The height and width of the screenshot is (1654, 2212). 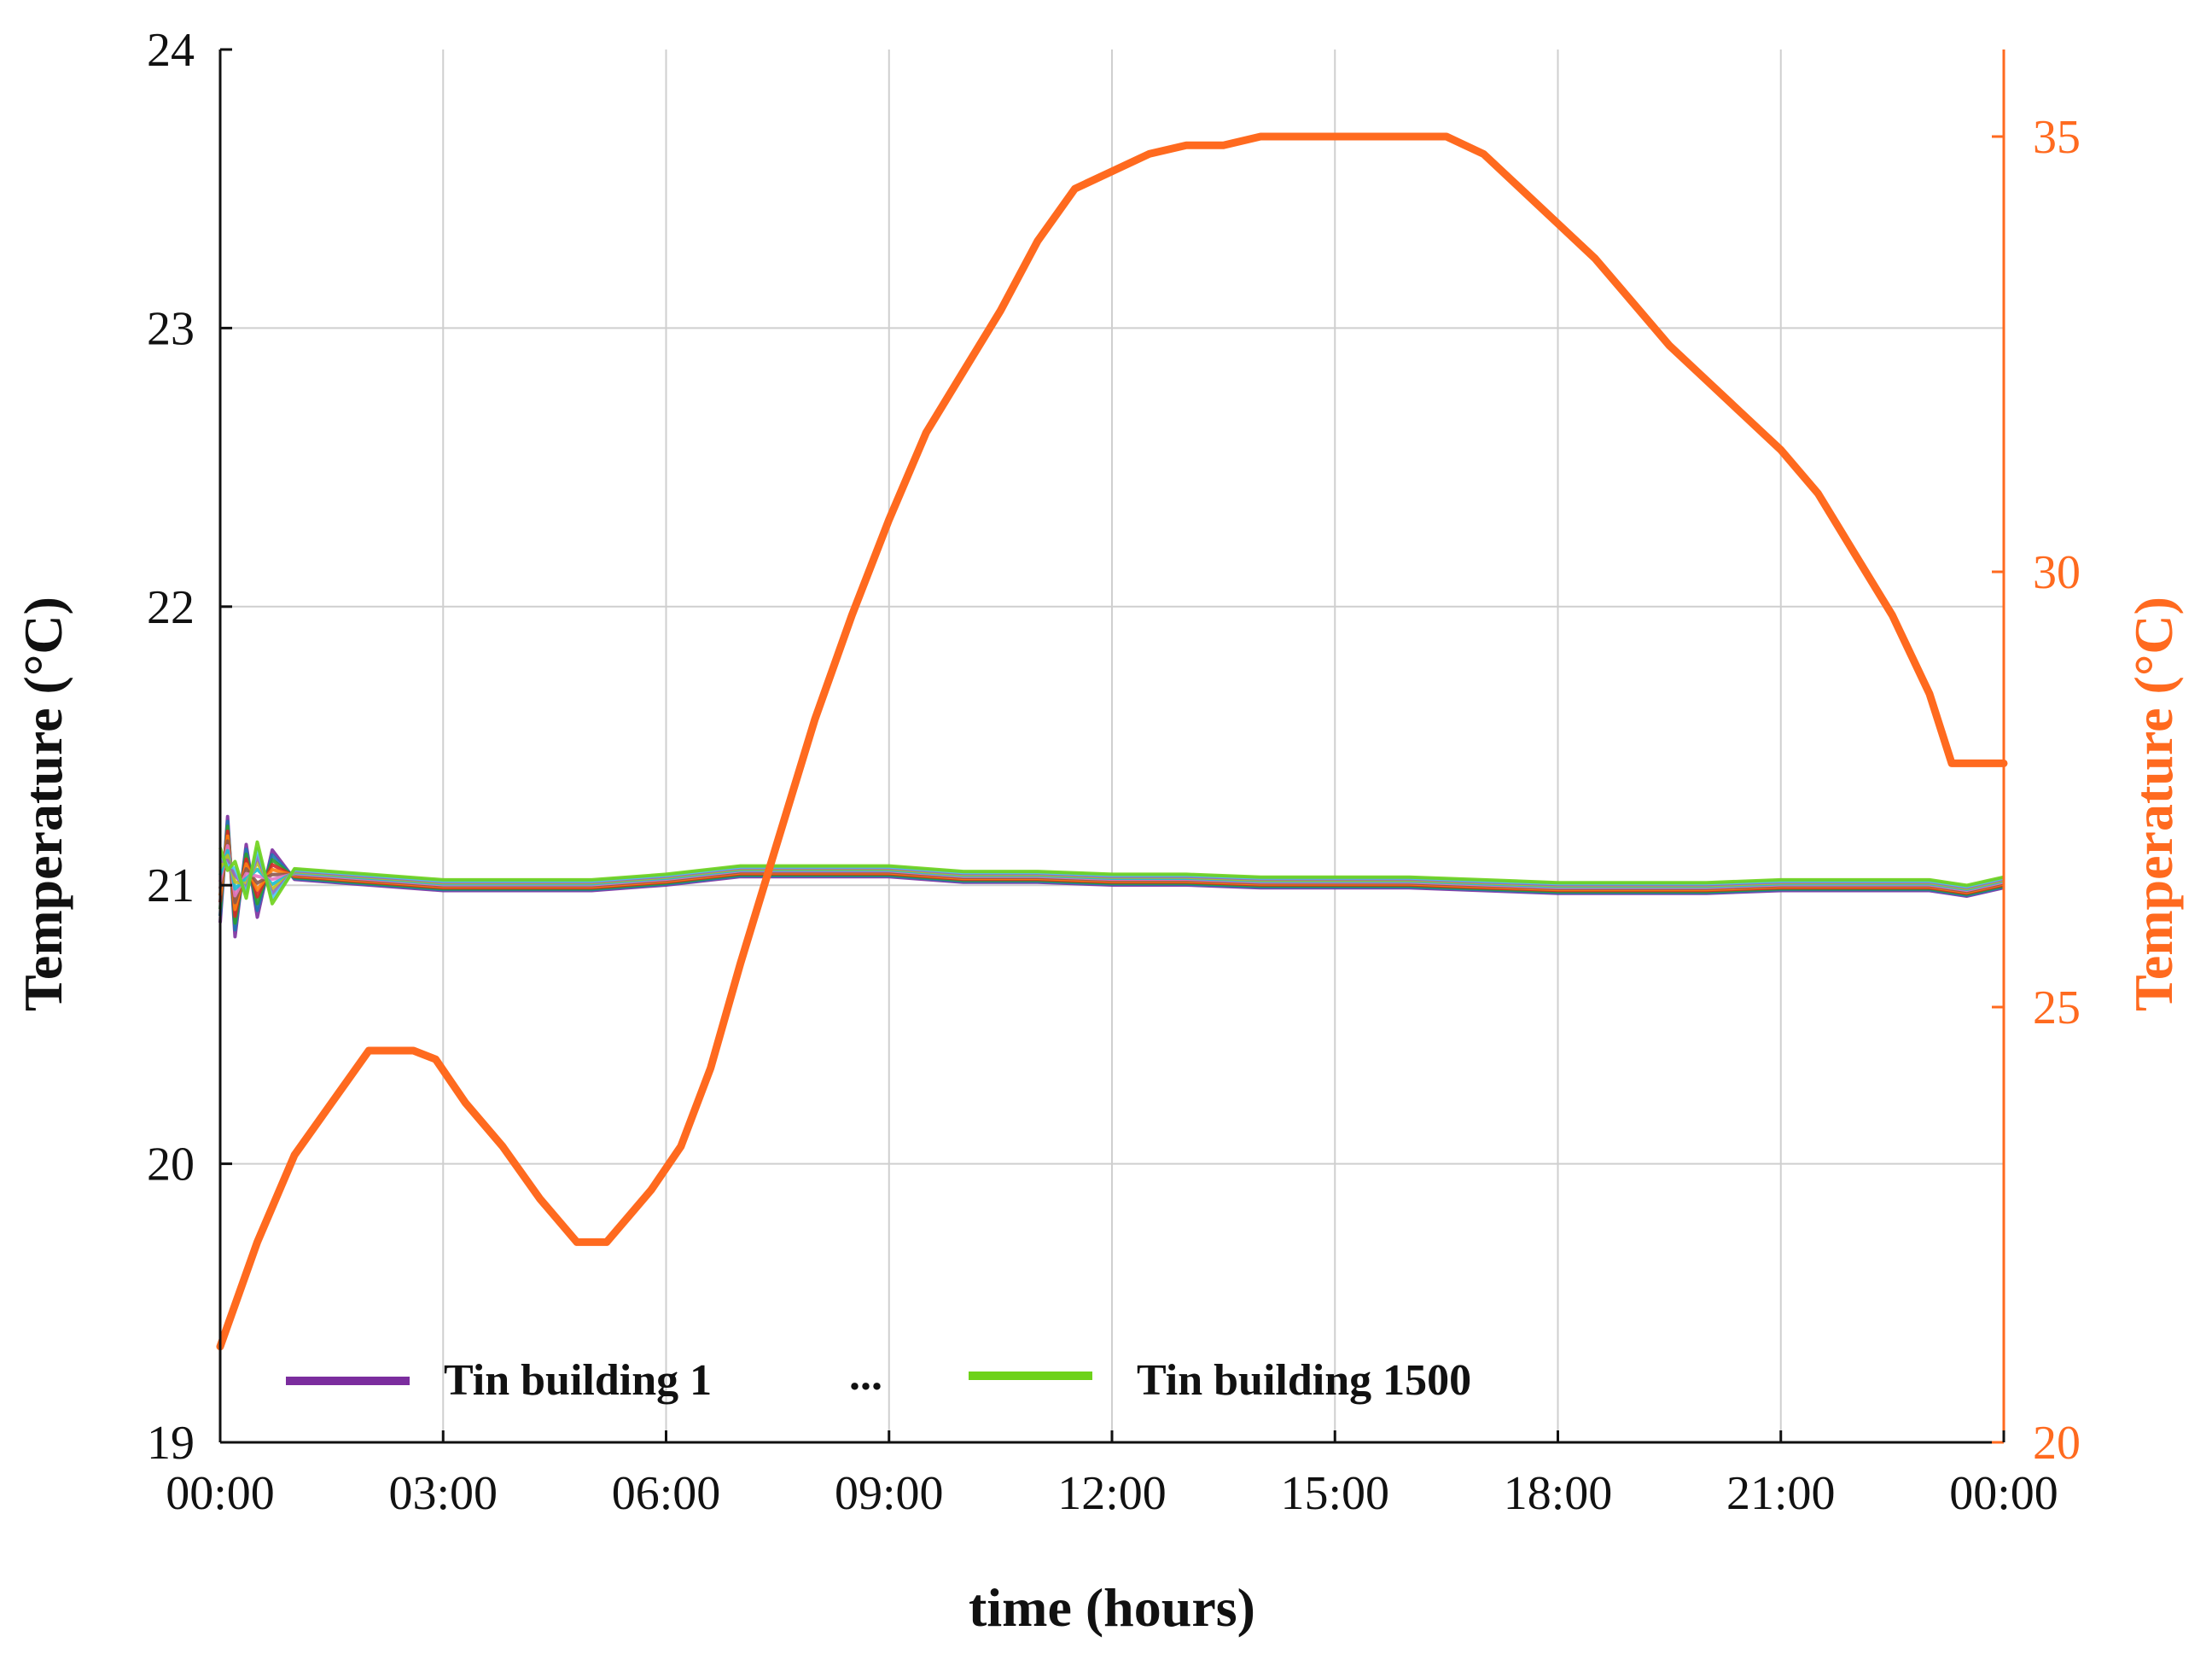 What do you see at coordinates (1781, 1494) in the screenshot?
I see `x-tick-label: 21:00` at bounding box center [1781, 1494].